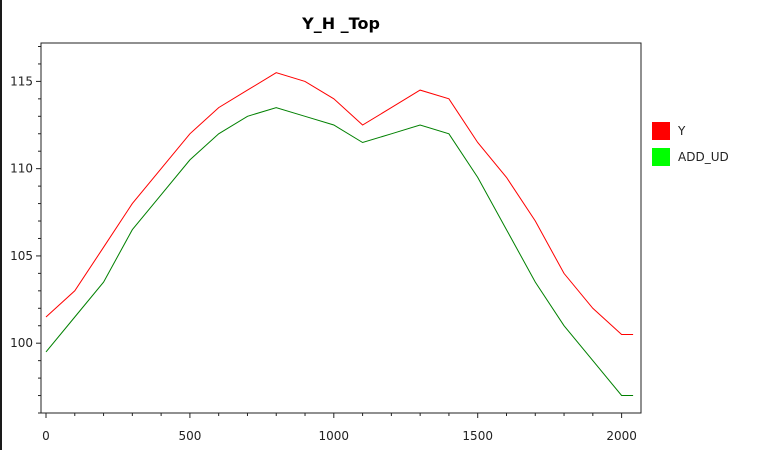  Describe the element at coordinates (690, 131) in the screenshot. I see `legend-item: Y` at that location.